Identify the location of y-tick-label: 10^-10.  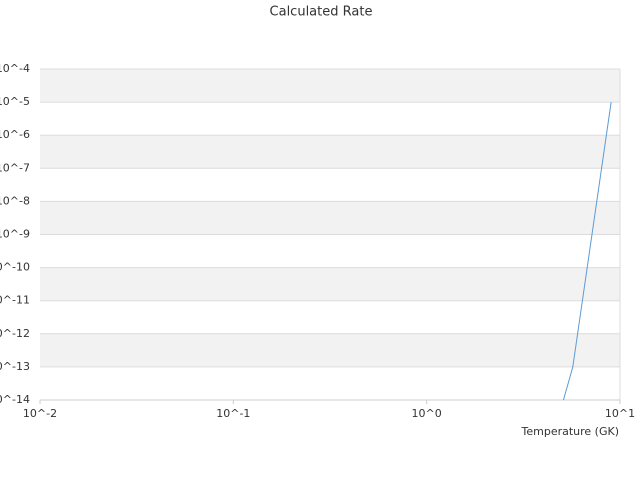
(15, 267).